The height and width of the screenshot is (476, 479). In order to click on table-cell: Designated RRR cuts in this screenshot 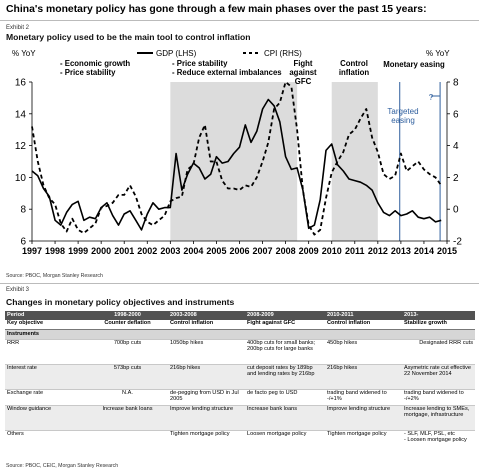, I will do `click(438, 351)`.